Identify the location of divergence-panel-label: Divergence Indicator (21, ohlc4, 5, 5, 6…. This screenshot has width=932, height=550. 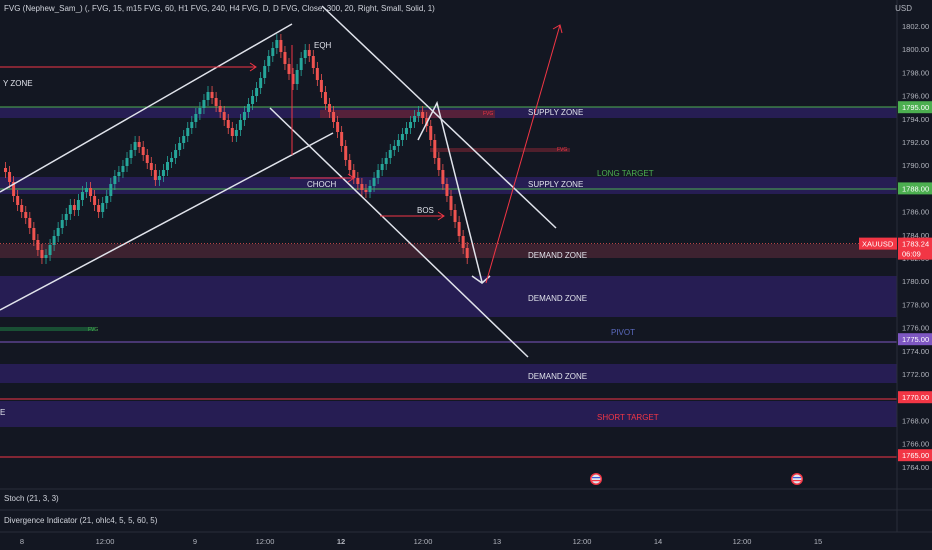
(81, 520).